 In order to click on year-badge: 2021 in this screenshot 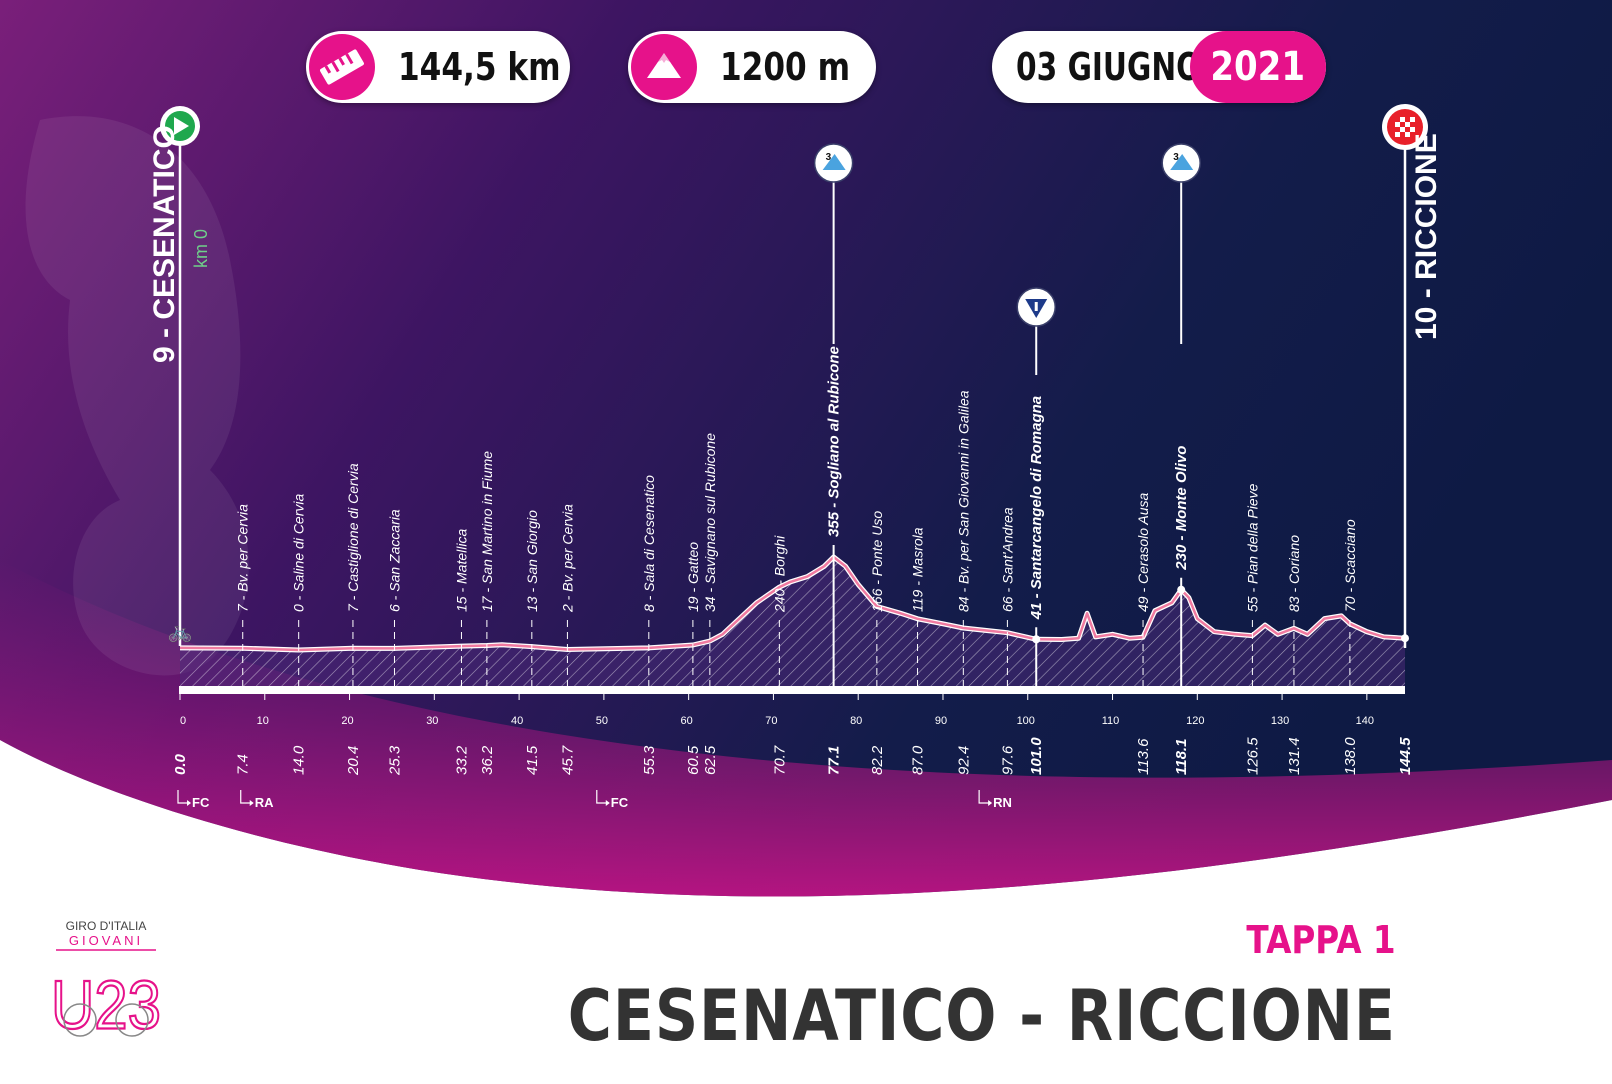, I will do `click(1258, 67)`.